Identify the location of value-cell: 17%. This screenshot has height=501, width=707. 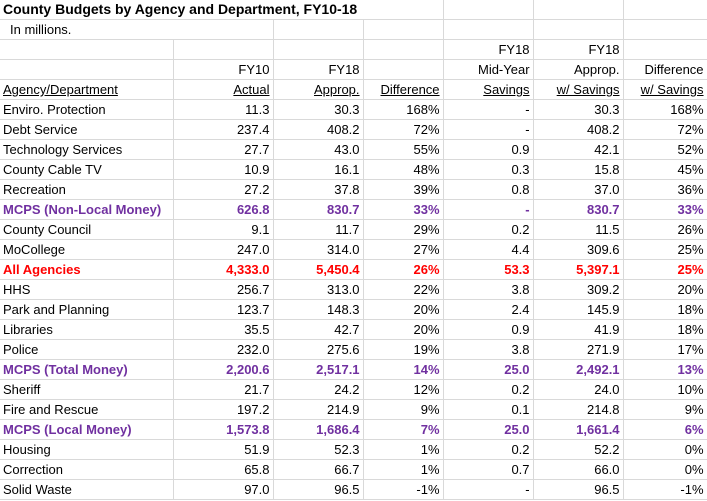
(665, 349).